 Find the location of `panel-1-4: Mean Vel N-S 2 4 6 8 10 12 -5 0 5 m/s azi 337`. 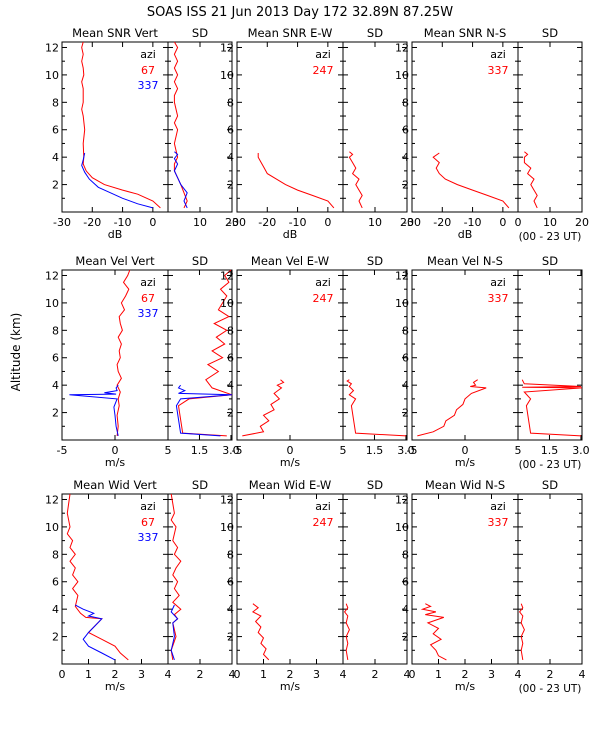

panel-1-4: Mean Vel N-S 2 4 6 8 10 12 -5 0 5 m/s azi 337 is located at coordinates (458, 361).